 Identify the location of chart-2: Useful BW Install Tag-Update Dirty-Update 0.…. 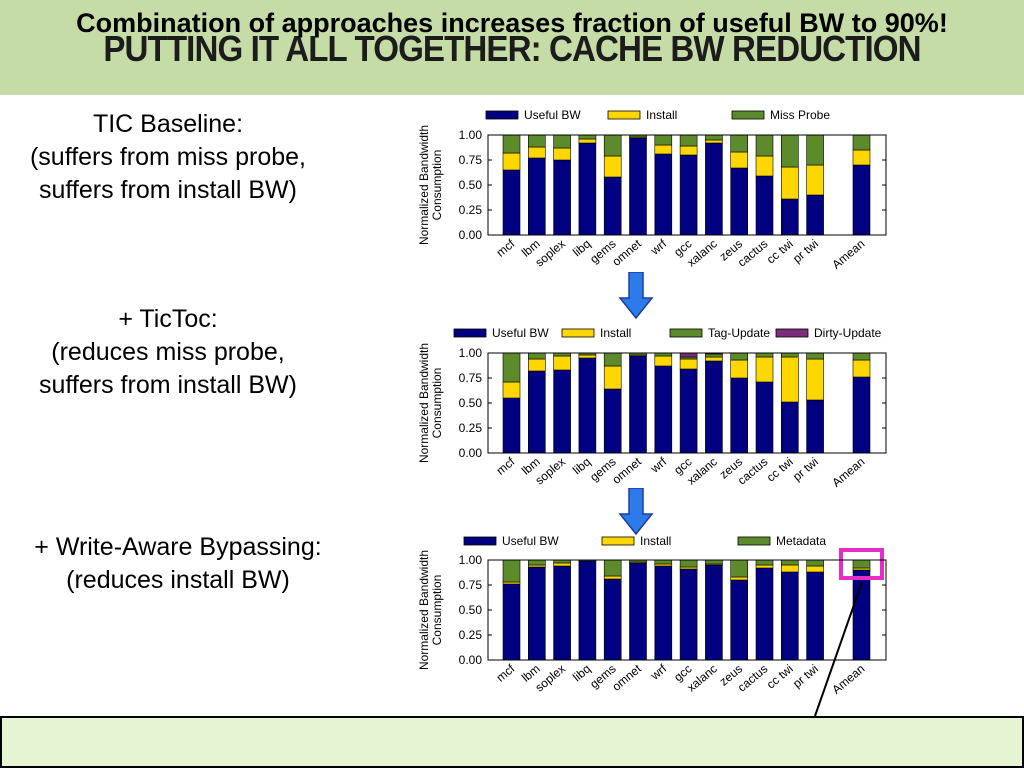
(652, 408).